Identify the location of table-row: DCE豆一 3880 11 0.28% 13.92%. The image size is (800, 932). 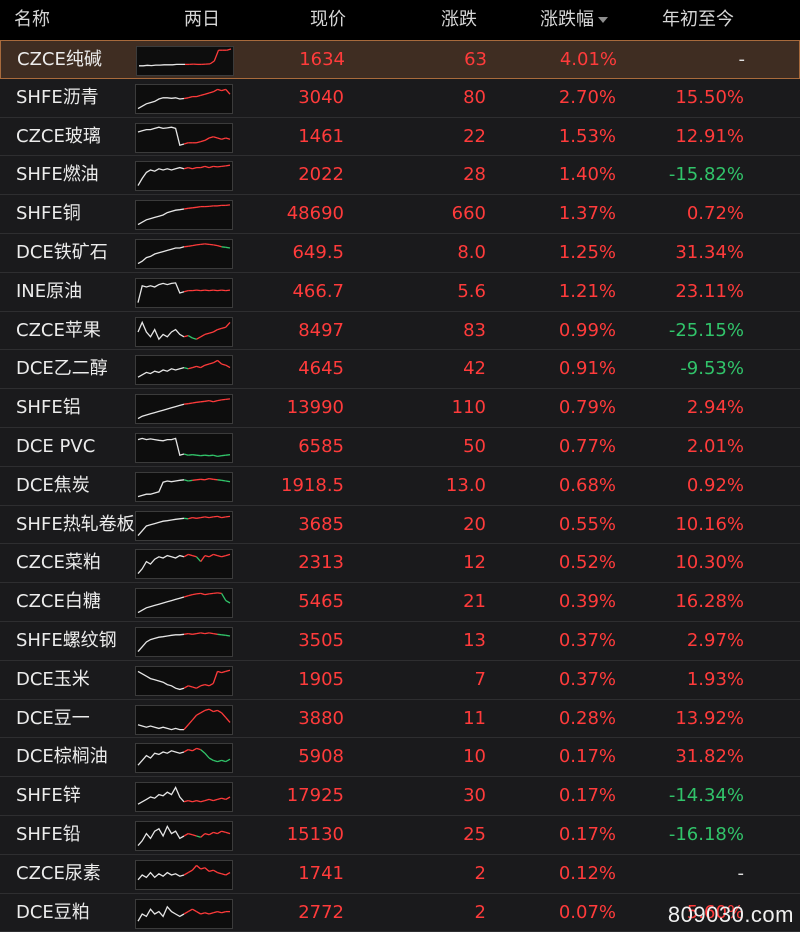
(400, 719).